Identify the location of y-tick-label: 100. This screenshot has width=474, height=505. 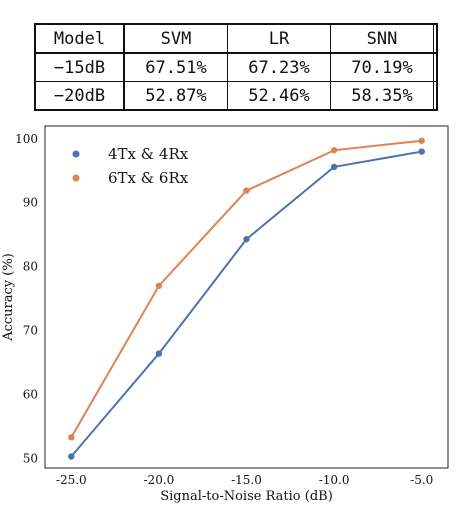
(26, 139).